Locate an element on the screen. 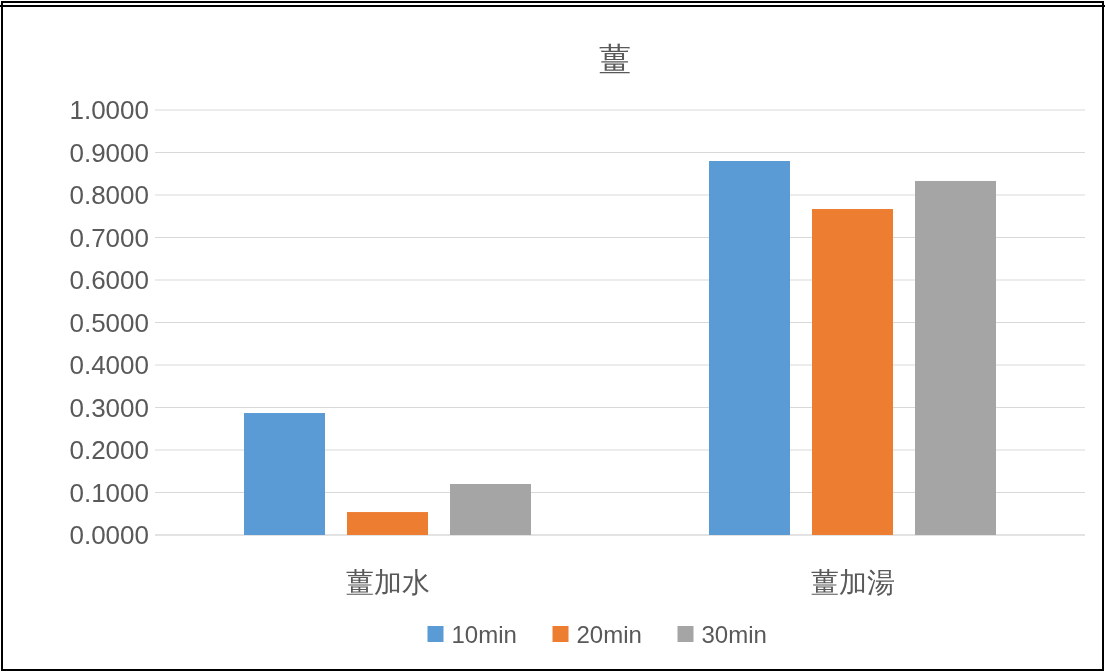 This screenshot has width=1105, height=672. legend-label: 10min is located at coordinates (484, 634).